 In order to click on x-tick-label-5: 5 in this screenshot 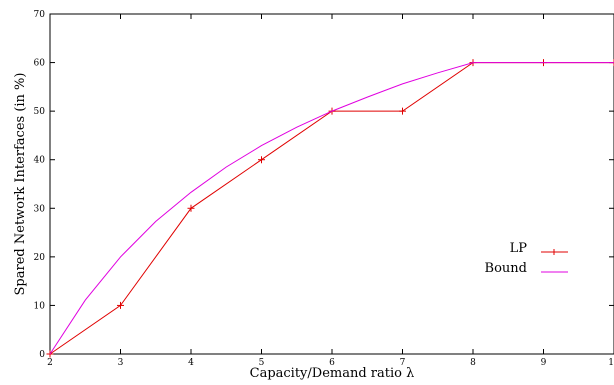, I will do `click(262, 363)`.